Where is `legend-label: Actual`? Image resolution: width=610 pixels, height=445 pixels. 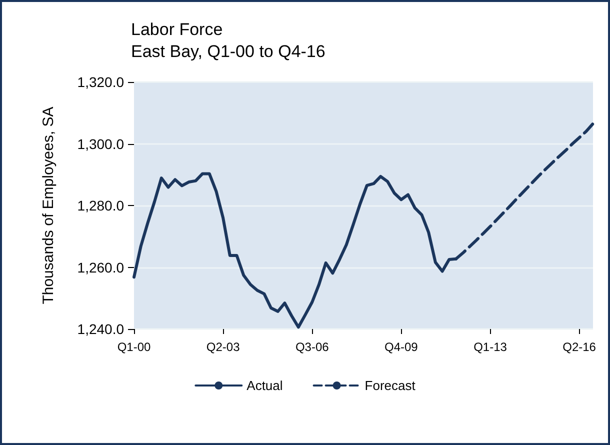
legend-label: Actual is located at coordinates (264, 385).